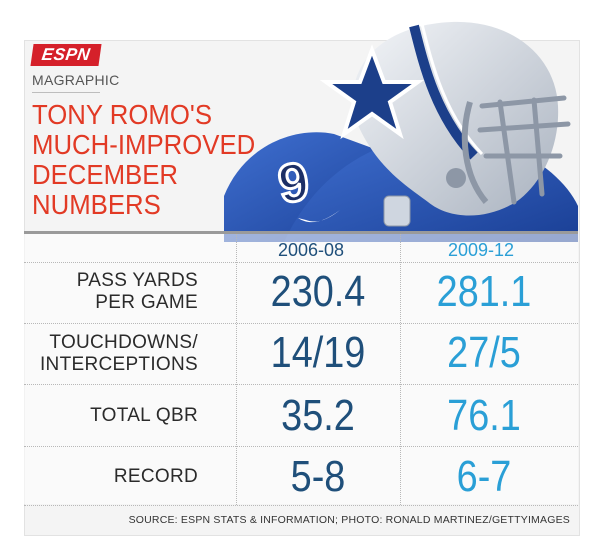  What do you see at coordinates (123, 342) in the screenshot?
I see `row-label-line: TOUCHDOWNS/` at bounding box center [123, 342].